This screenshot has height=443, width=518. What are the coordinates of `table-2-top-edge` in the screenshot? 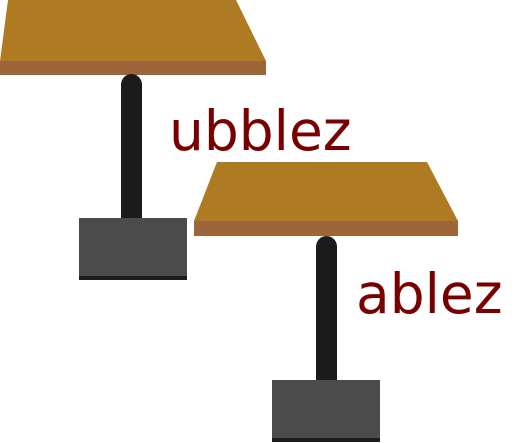 It's located at (326, 228).